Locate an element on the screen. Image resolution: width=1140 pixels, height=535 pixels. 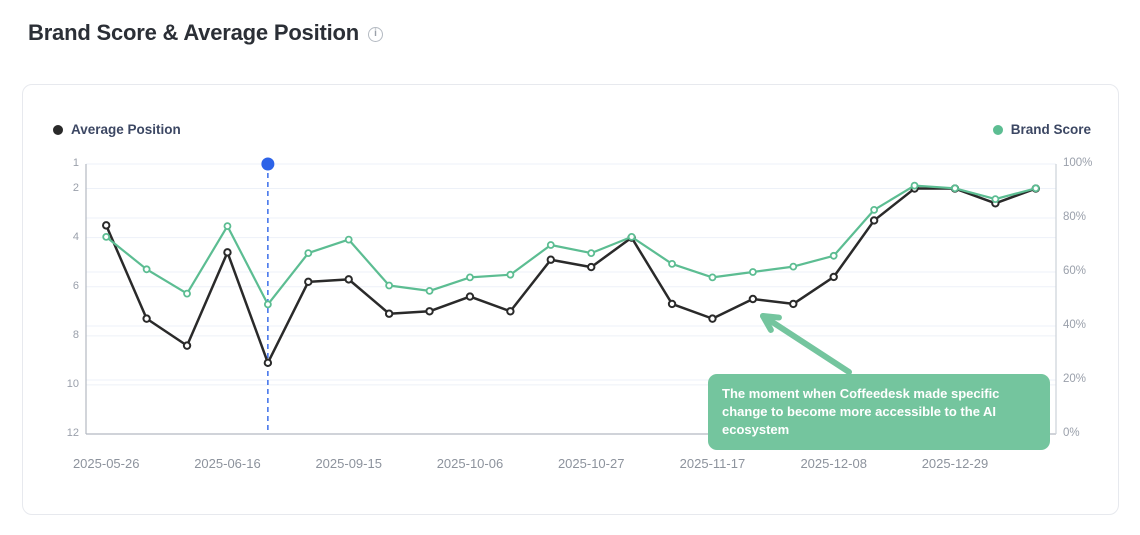
y-axis-right-tick: 40% is located at coordinates (1075, 325).